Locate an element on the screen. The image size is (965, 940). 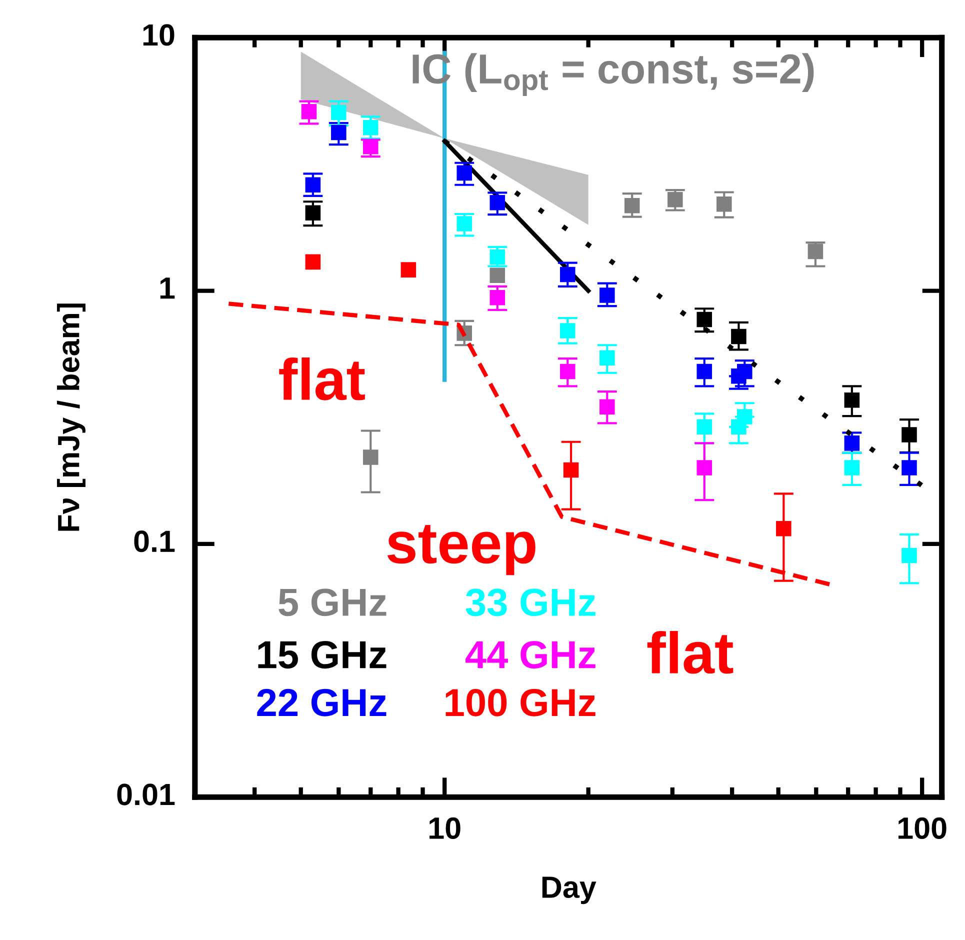
text: 5 GHz is located at coordinates (332, 602).